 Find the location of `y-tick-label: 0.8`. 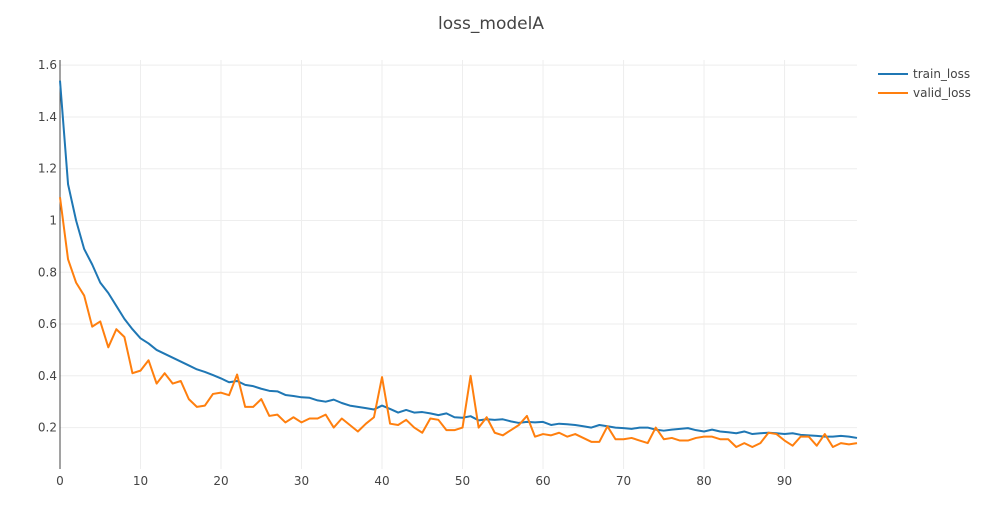

y-tick-label: 0.8 is located at coordinates (47, 272).